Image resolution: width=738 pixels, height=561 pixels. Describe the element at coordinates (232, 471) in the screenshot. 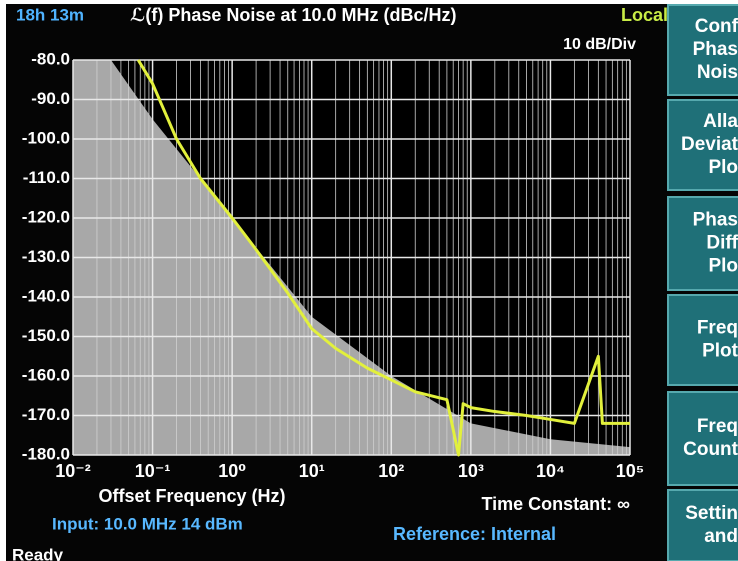

I see `x-tick-label: 10⁰` at that location.